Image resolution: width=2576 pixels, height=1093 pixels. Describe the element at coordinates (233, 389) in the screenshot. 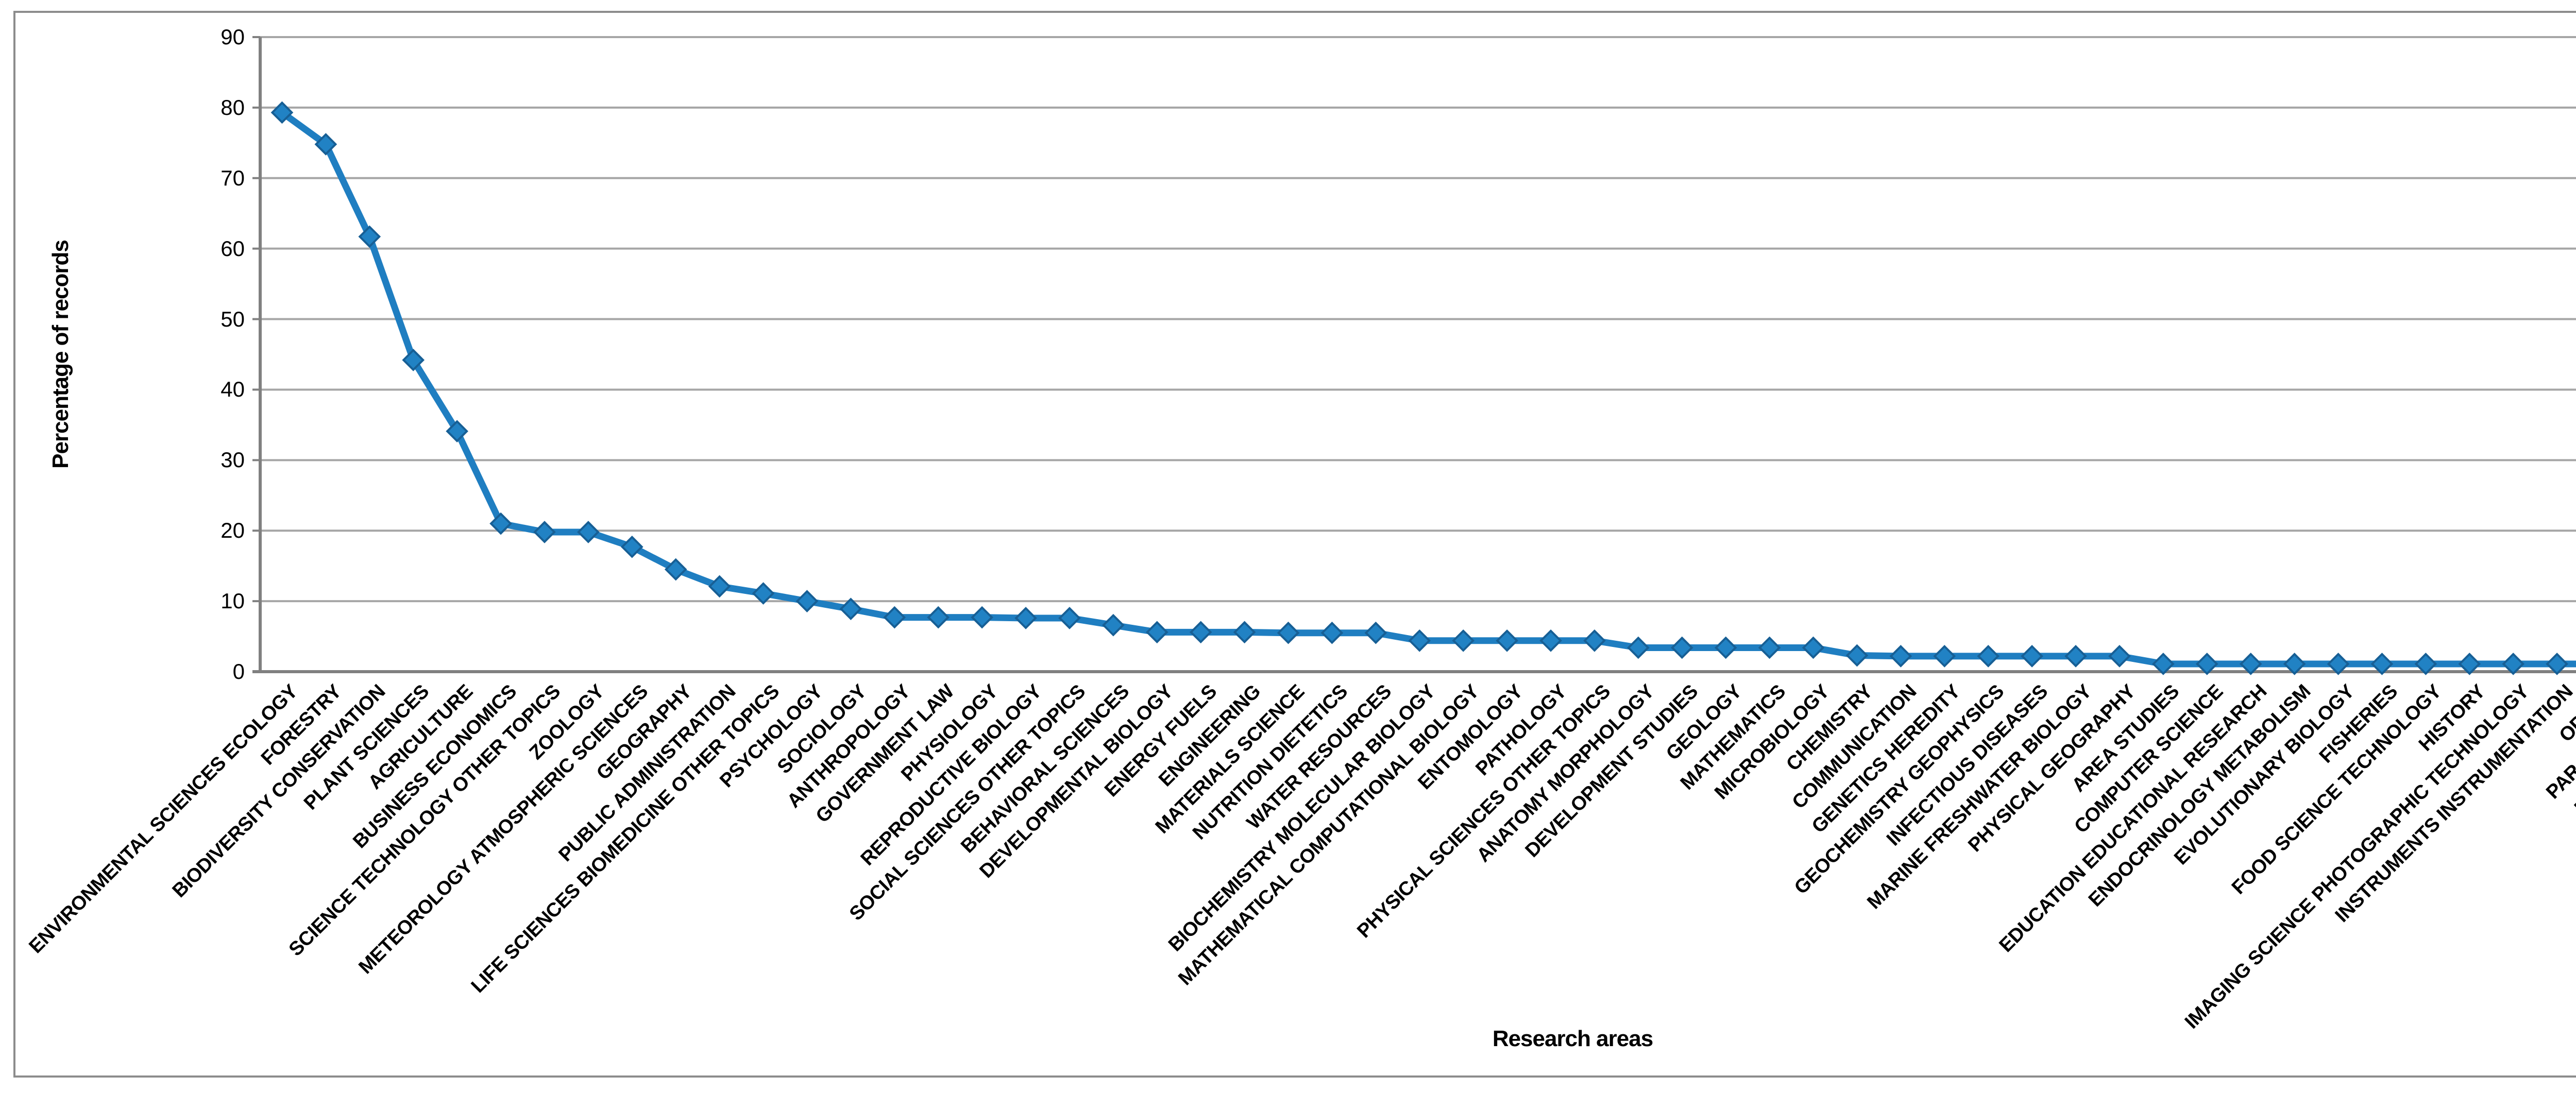

I see `y-axis-tick-label: 40` at that location.